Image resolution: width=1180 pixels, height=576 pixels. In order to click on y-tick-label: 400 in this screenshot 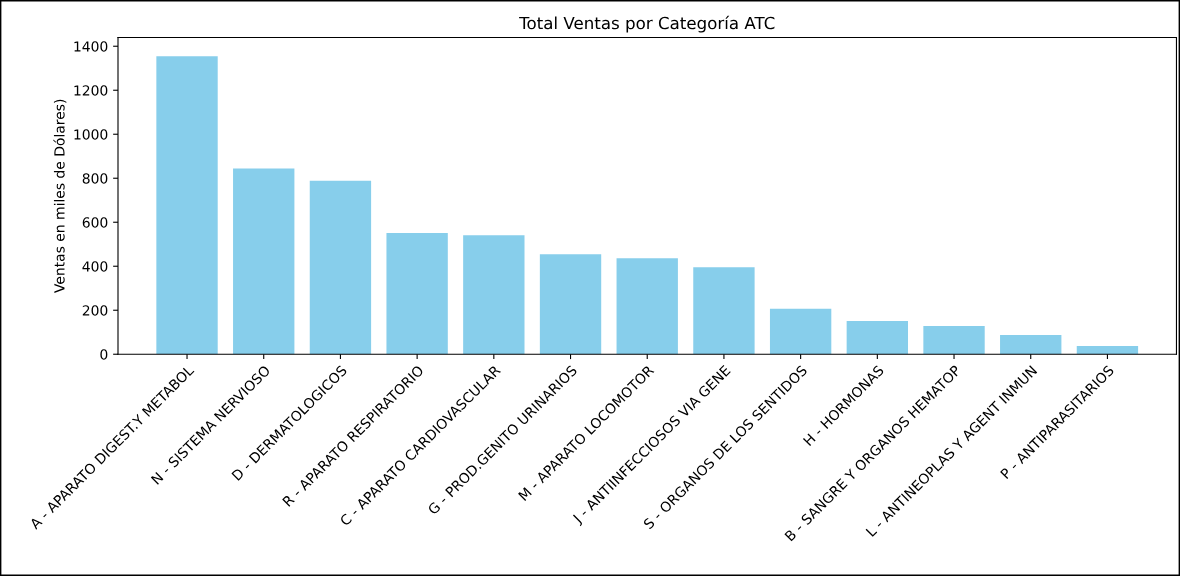, I will do `click(95, 266)`.